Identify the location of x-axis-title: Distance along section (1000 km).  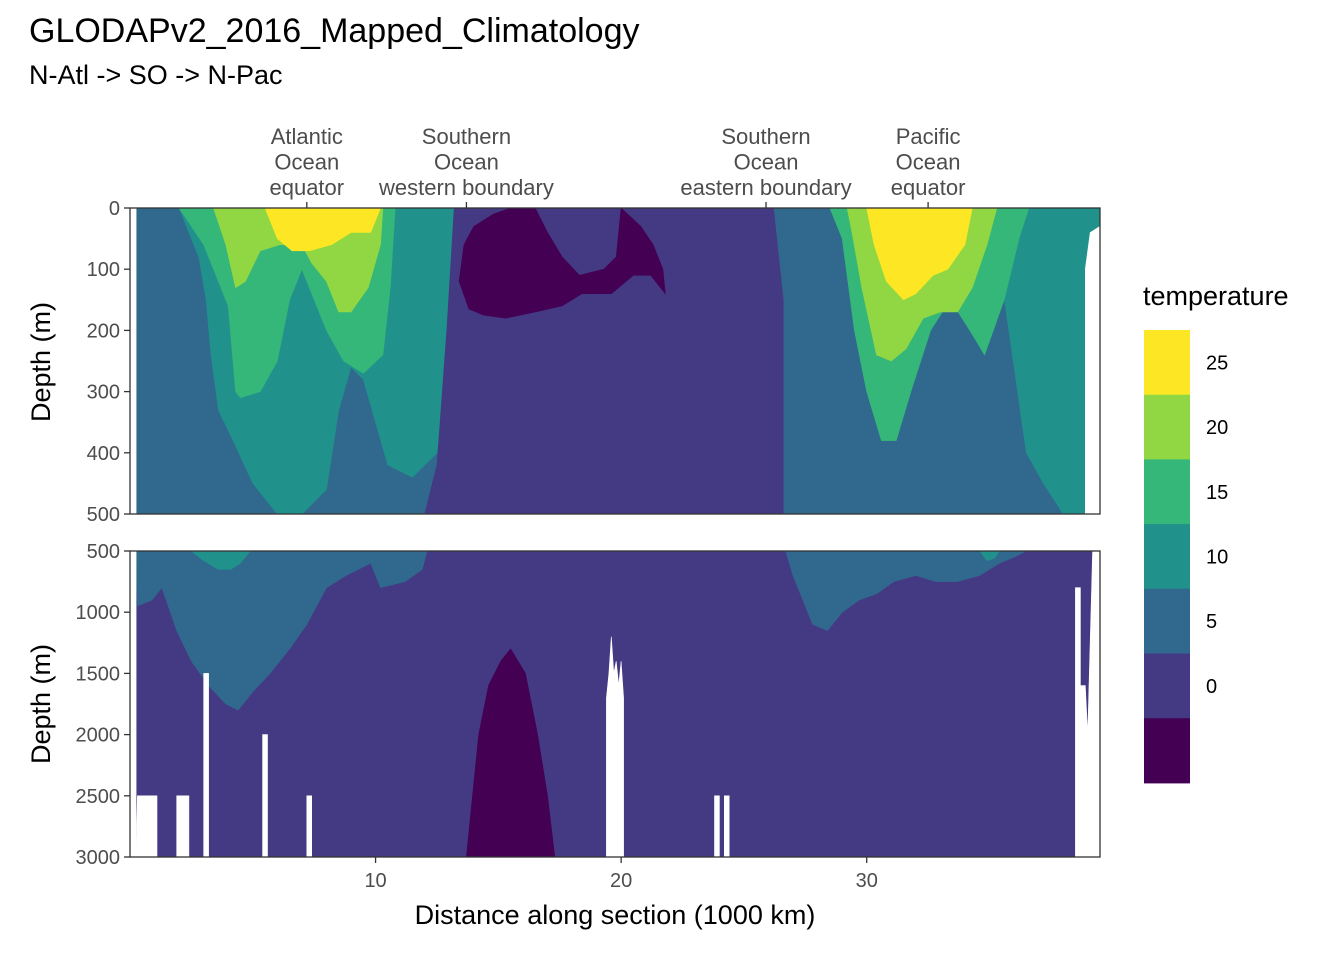
(615, 915).